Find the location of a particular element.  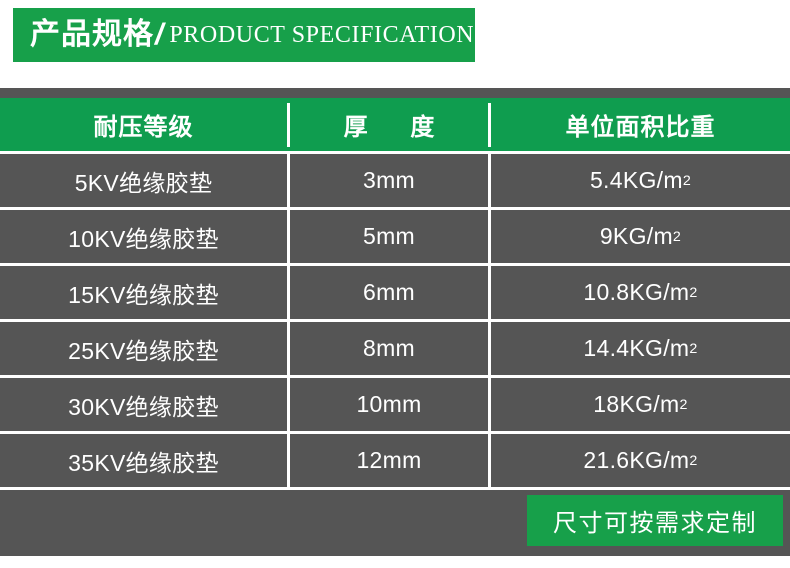

cell-unit-weight: 5.4KG/m 2 is located at coordinates (640, 180).